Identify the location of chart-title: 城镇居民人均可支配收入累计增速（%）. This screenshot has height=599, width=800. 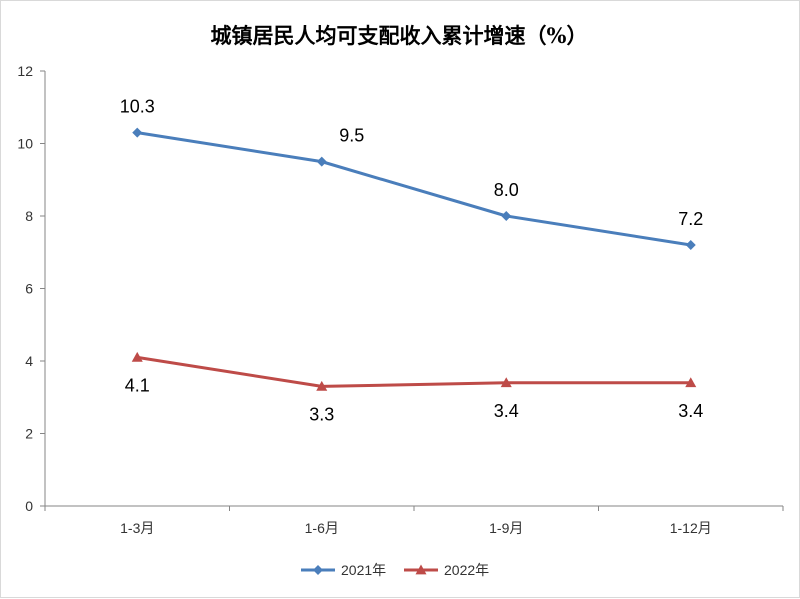
(399, 35).